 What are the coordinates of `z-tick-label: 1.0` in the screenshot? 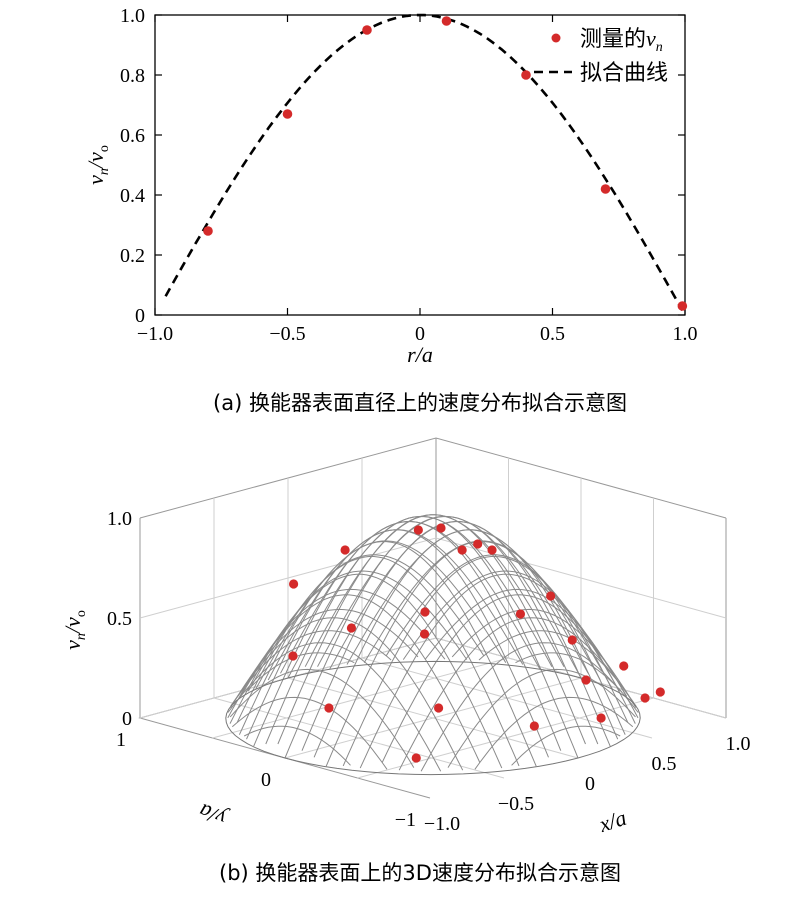 It's located at (119, 519).